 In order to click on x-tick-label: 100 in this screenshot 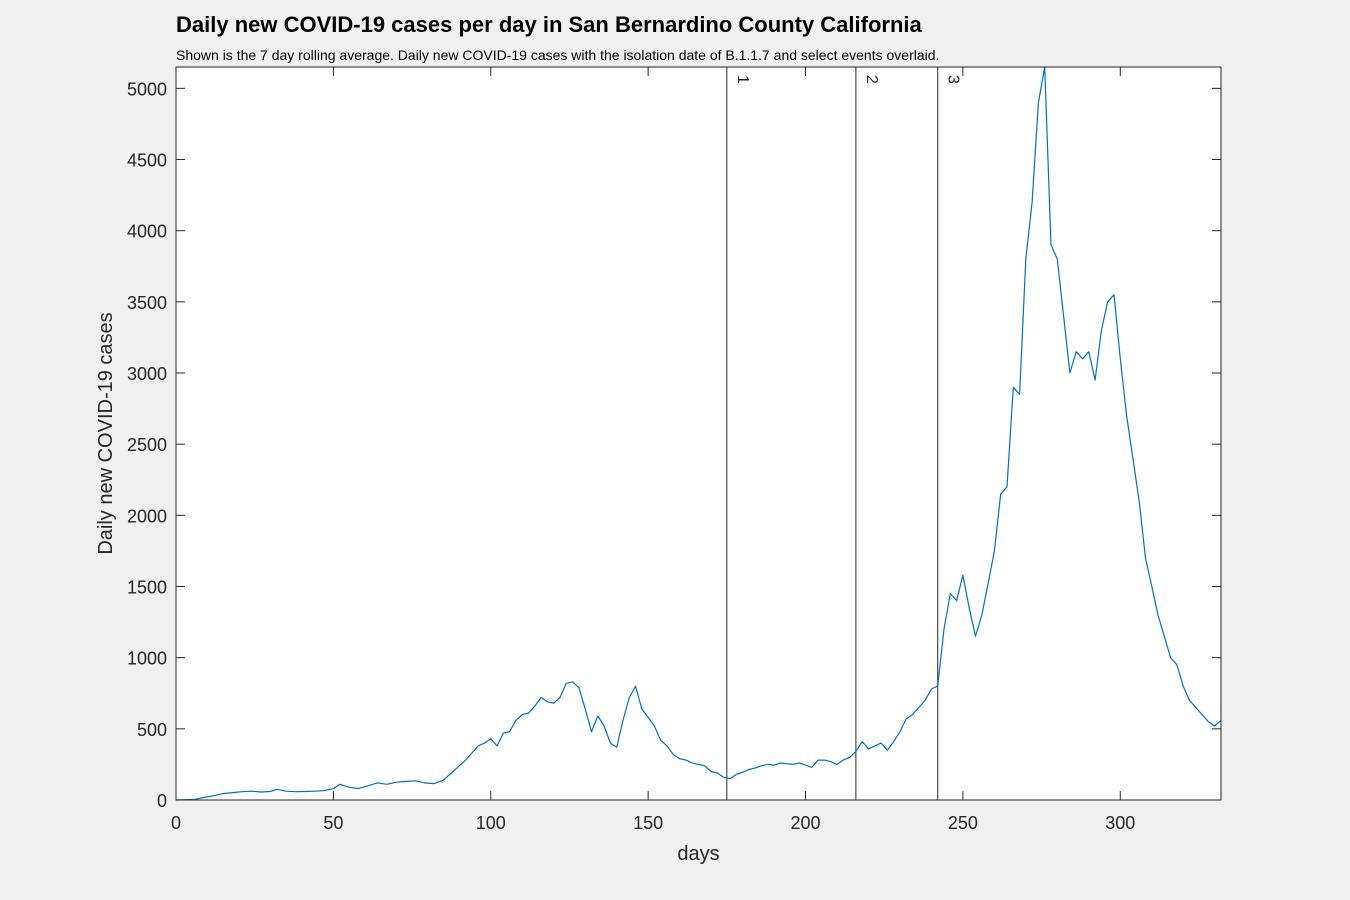, I will do `click(491, 823)`.